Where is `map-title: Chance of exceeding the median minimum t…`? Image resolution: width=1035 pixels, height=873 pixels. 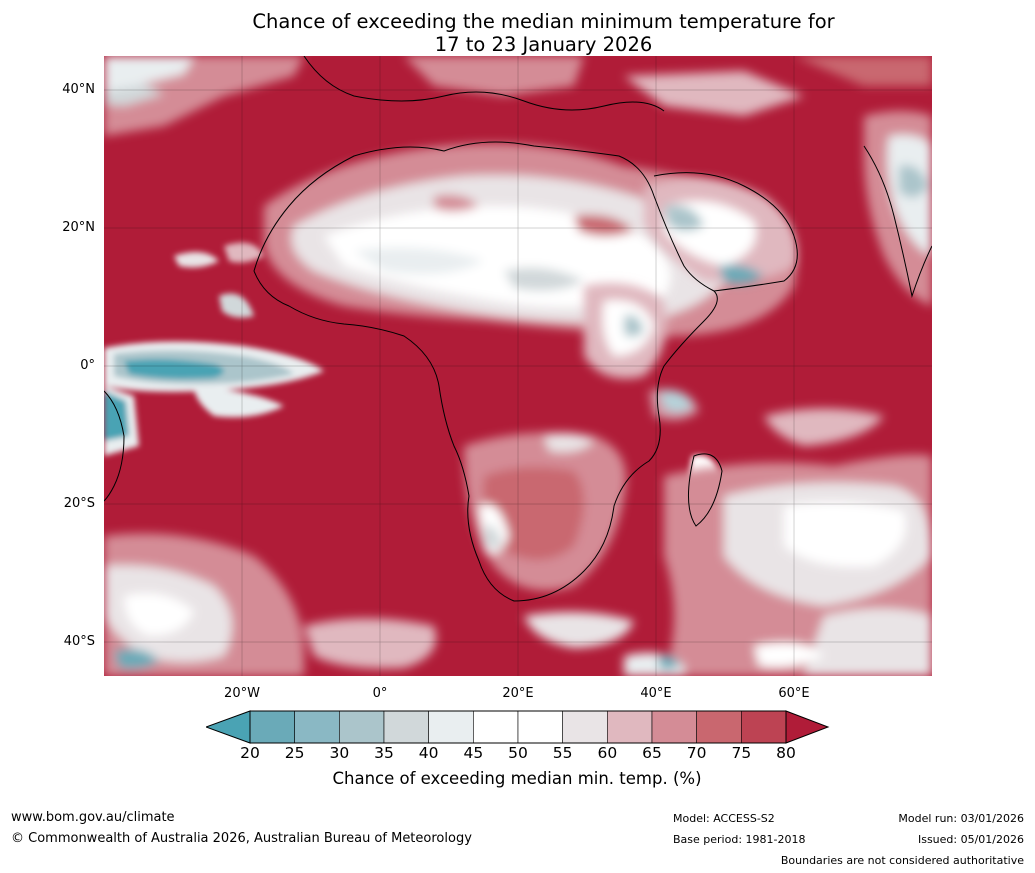 map-title: Chance of exceeding the median minimum t… is located at coordinates (517, 33).